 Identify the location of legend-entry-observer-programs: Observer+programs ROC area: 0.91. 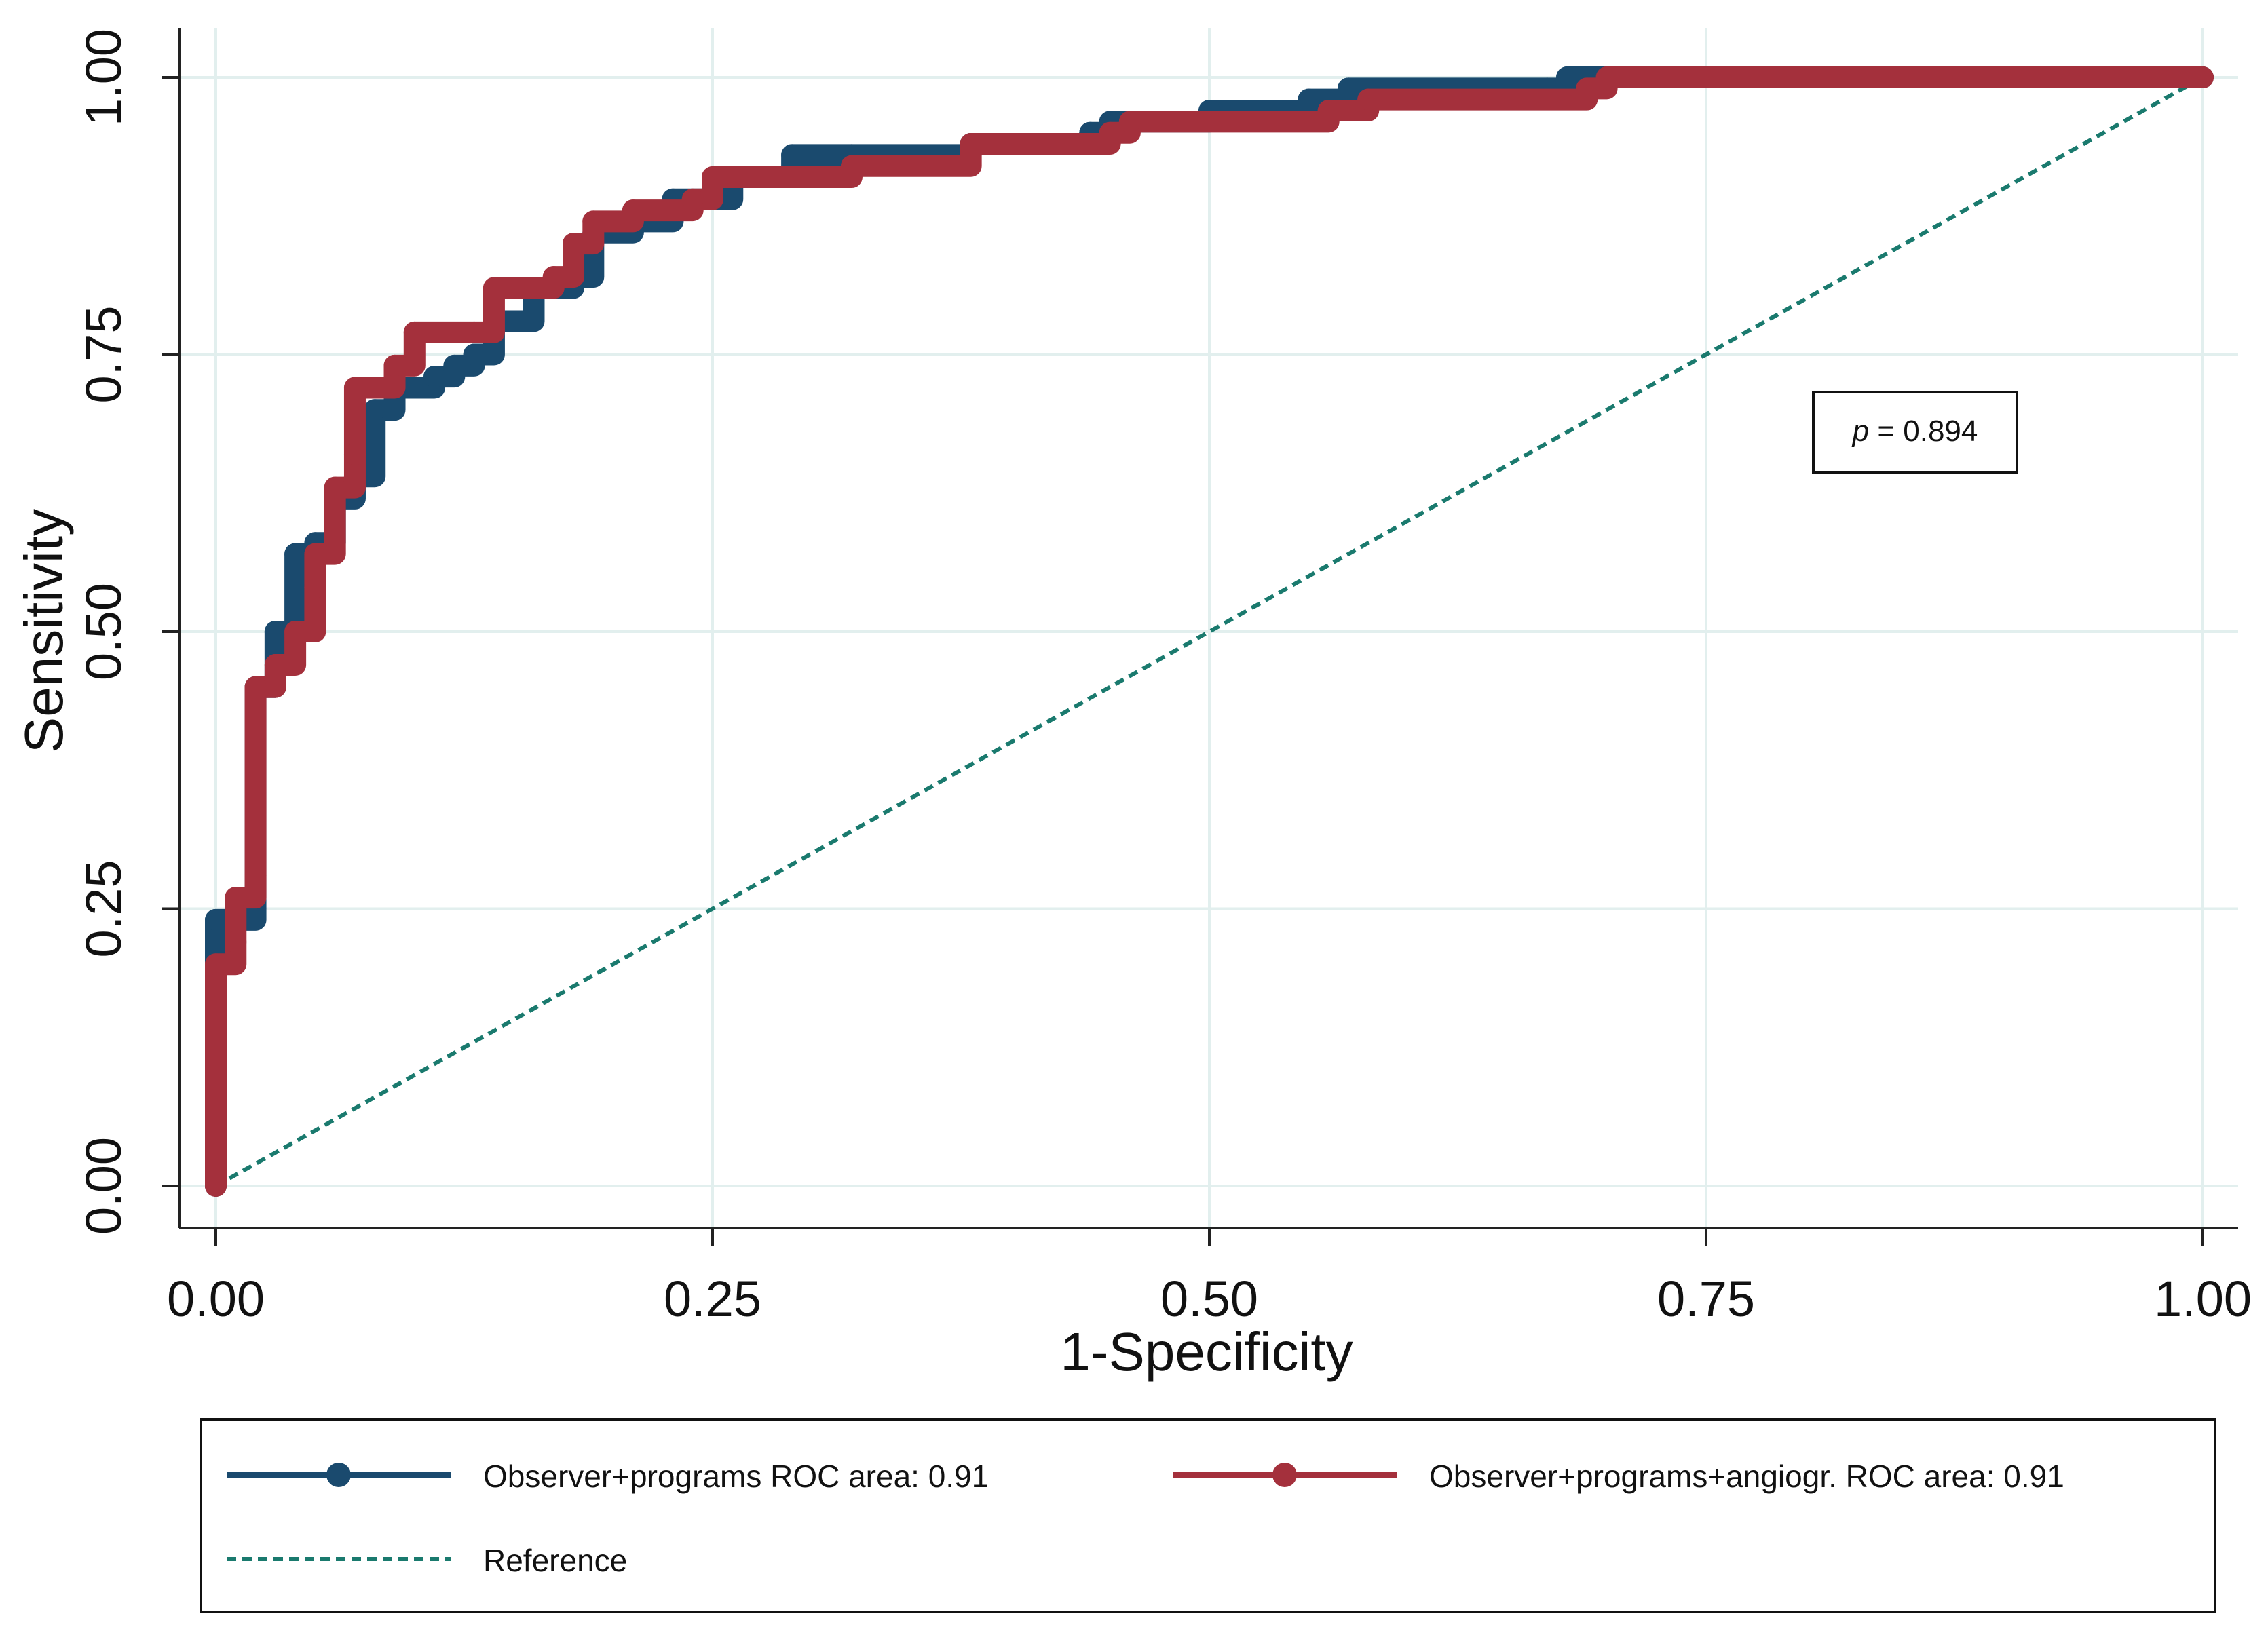
(608, 1476).